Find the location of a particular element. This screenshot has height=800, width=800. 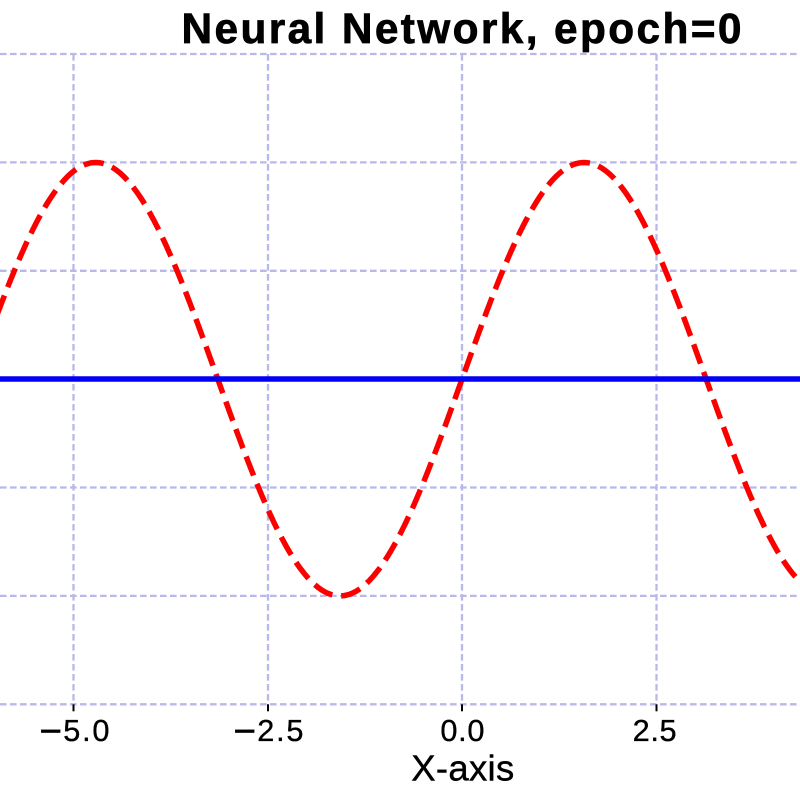

svg-text: 5.0 is located at coordinates (86, 730).